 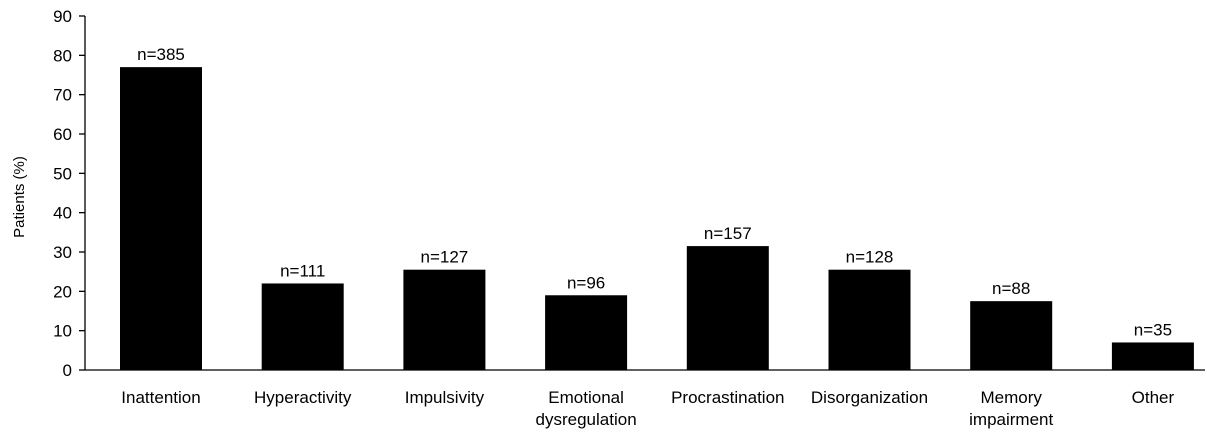 What do you see at coordinates (62, 291) in the screenshot?
I see `y-tick-label: 20` at bounding box center [62, 291].